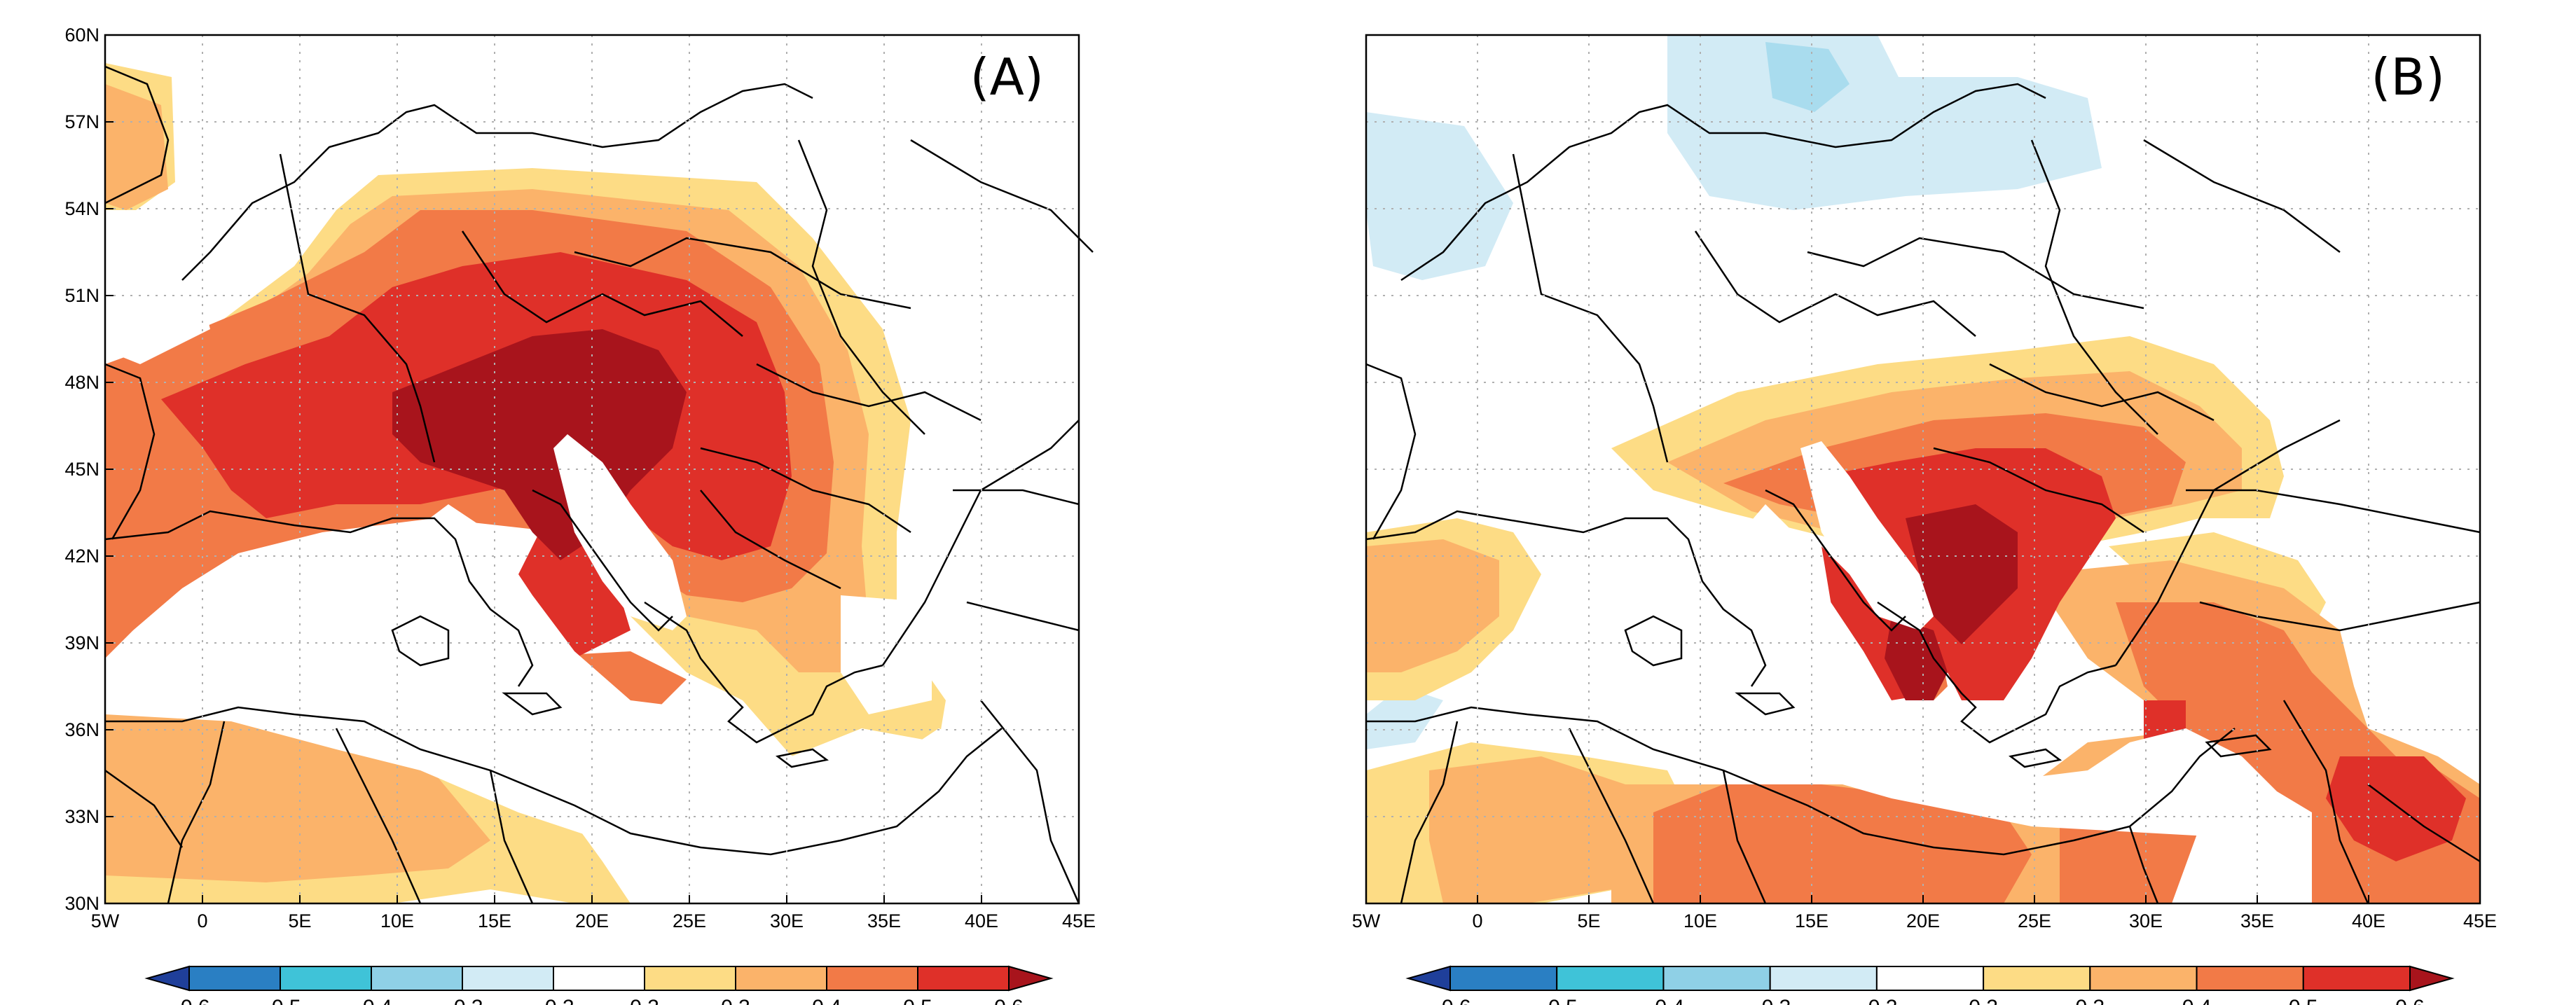 The width and height of the screenshot is (2576, 1005). I want to click on panel-b-sea-mask, so click(1884, 640).